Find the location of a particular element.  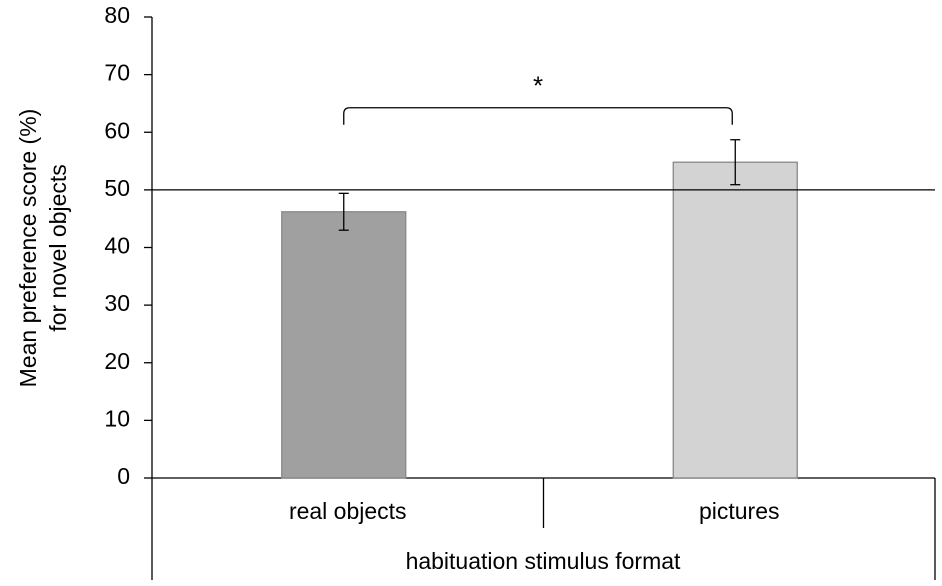

y-tick-label: 70 is located at coordinates (117, 73).